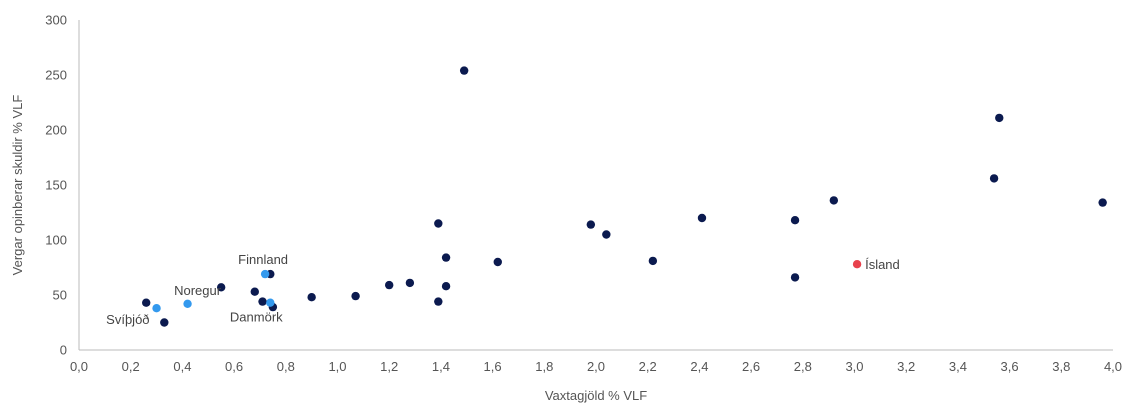  Describe the element at coordinates (127, 319) in the screenshot. I see `point-label: Svíþjóð` at that location.